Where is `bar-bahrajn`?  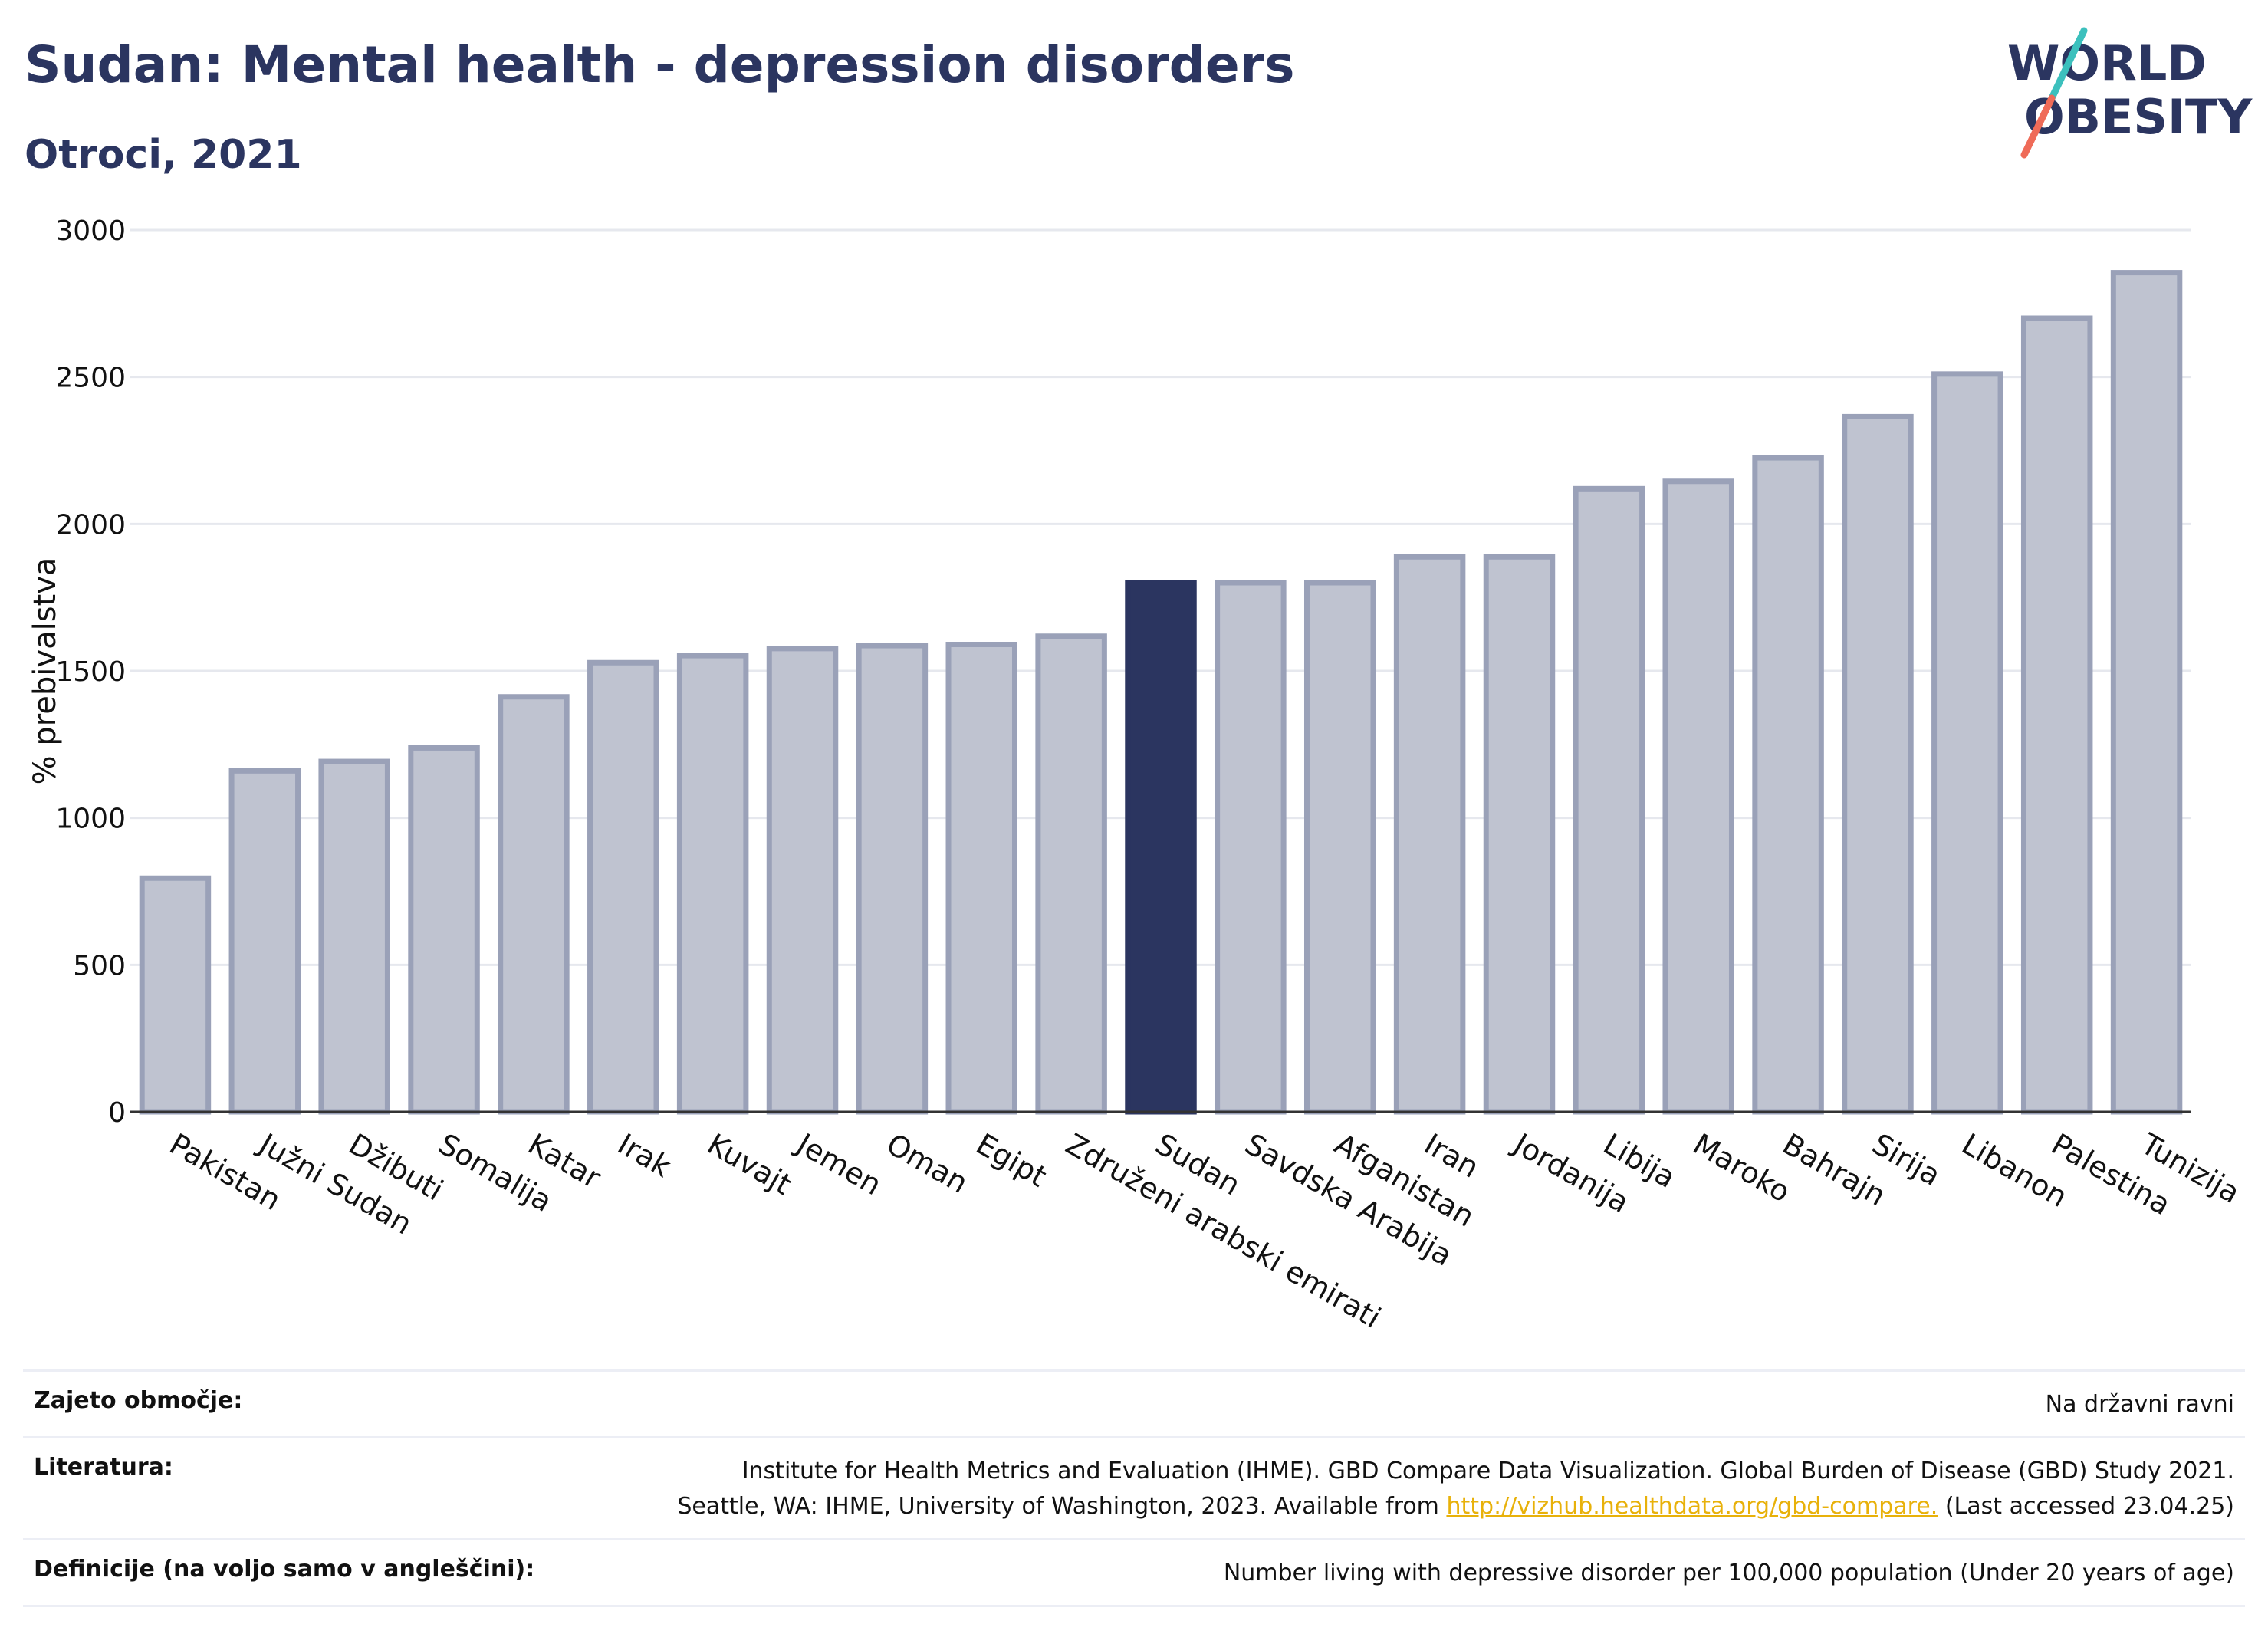
bar-bahrajn is located at coordinates (1788, 785).